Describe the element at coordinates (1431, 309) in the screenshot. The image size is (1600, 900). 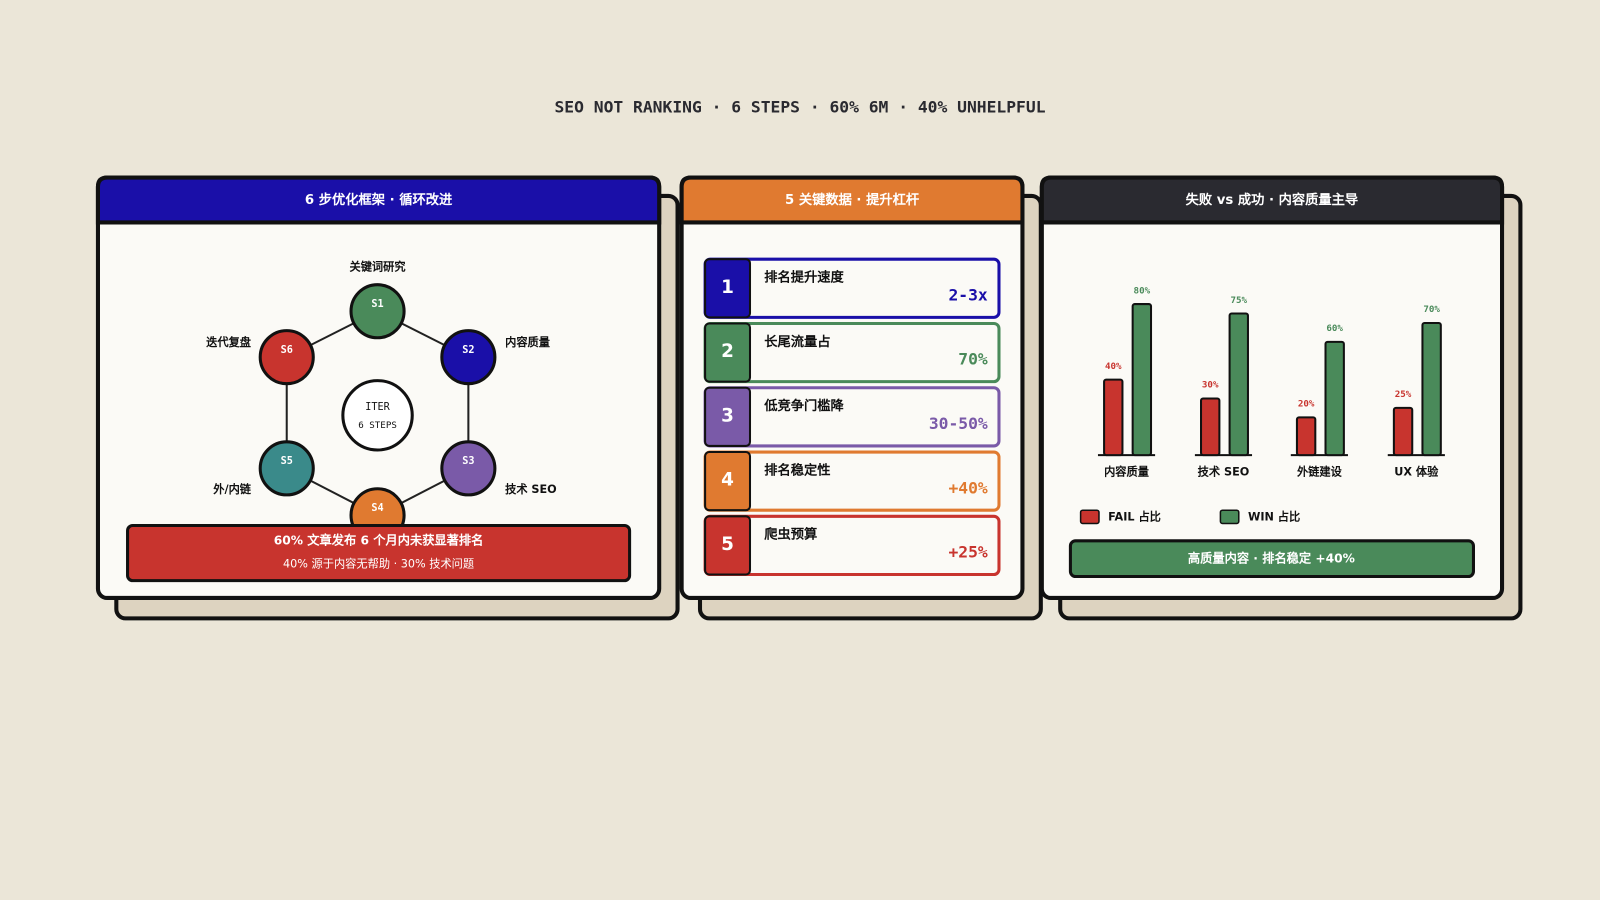
I see `bar-value-label: 70%` at that location.